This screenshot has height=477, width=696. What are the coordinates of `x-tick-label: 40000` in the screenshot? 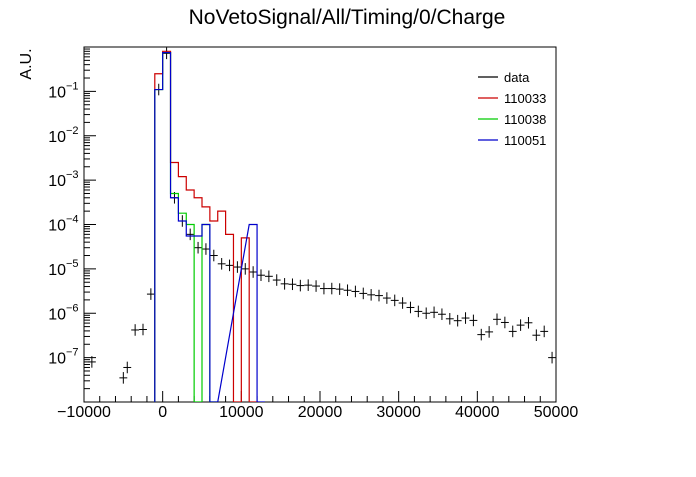 It's located at (477, 412).